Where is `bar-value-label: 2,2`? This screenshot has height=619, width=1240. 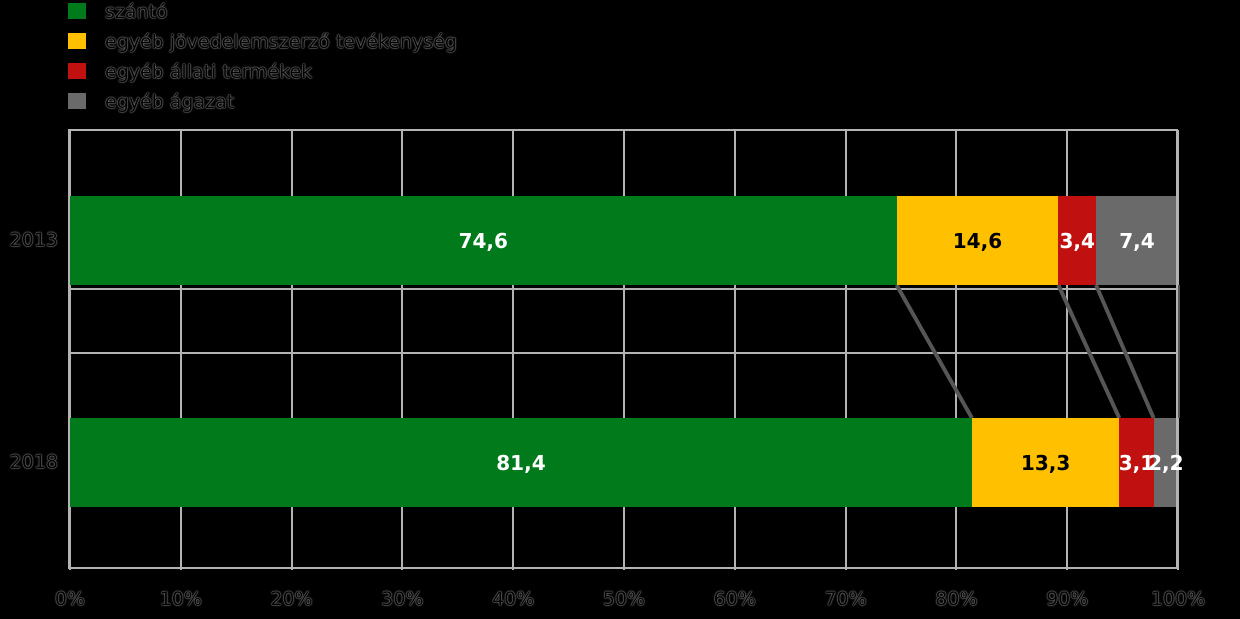 bar-value-label: 2,2 is located at coordinates (1166, 462).